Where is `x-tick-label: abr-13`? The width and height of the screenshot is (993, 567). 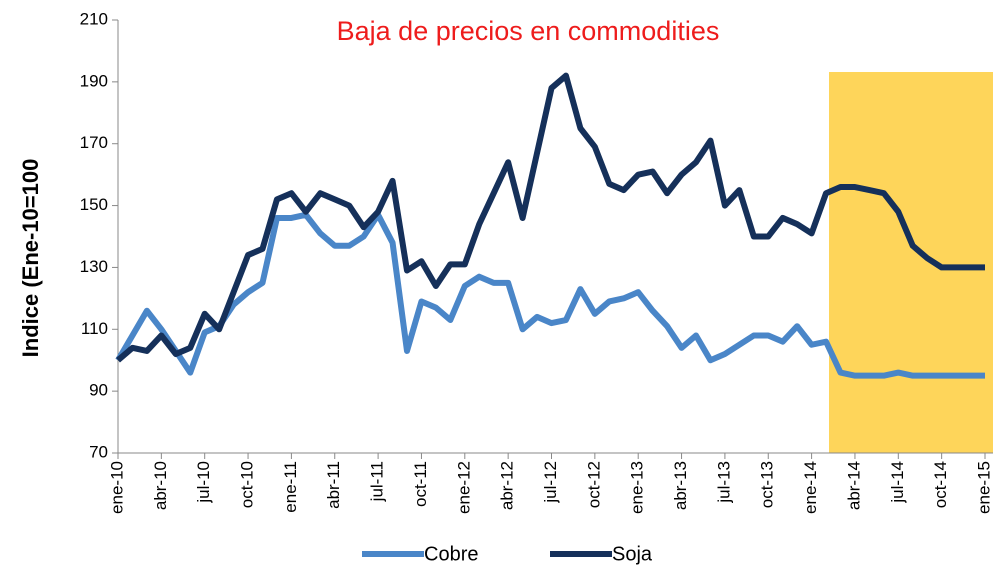
x-tick-label: abr-13 is located at coordinates (680, 485).